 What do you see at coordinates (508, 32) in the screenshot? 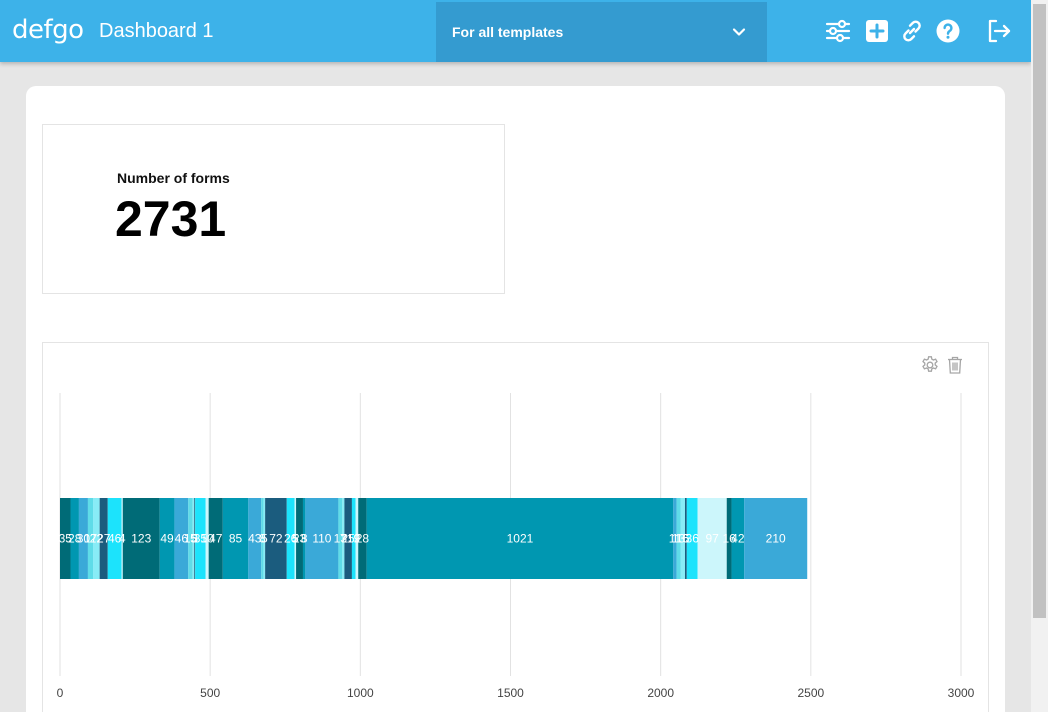
I see `template-select-value: For all templates` at bounding box center [508, 32].